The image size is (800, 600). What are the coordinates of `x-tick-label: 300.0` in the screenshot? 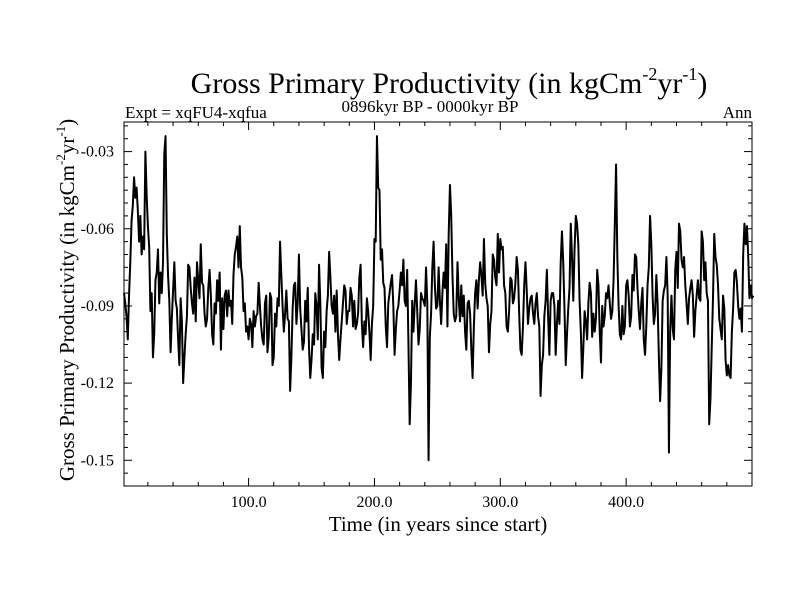 It's located at (500, 502).